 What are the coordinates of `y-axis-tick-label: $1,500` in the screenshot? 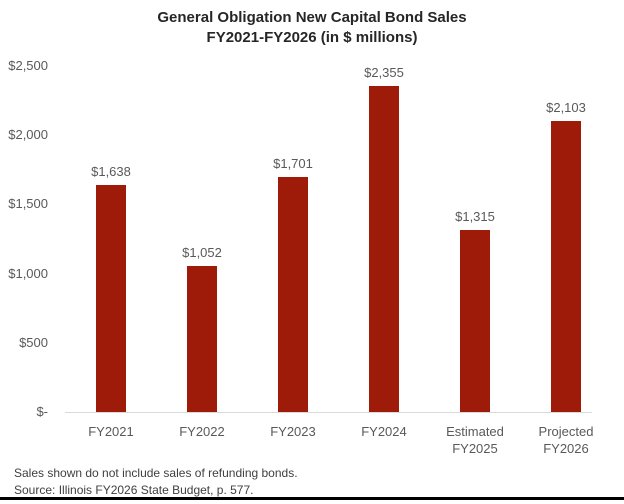 It's located at (28, 204).